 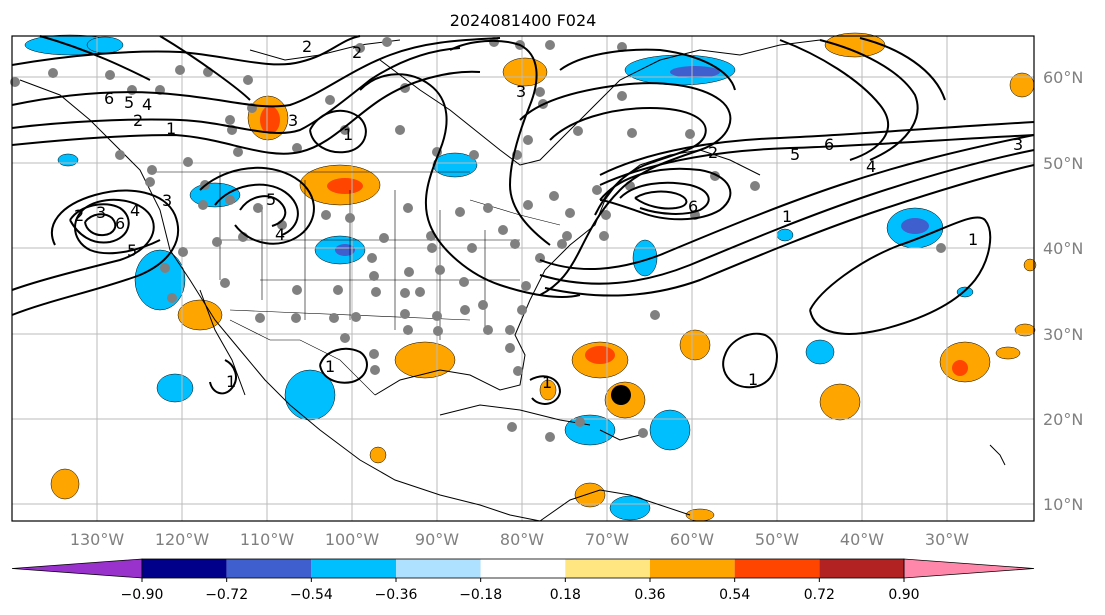 What do you see at coordinates (1063, 77) in the screenshot?
I see `lat-label: 60°N` at bounding box center [1063, 77].